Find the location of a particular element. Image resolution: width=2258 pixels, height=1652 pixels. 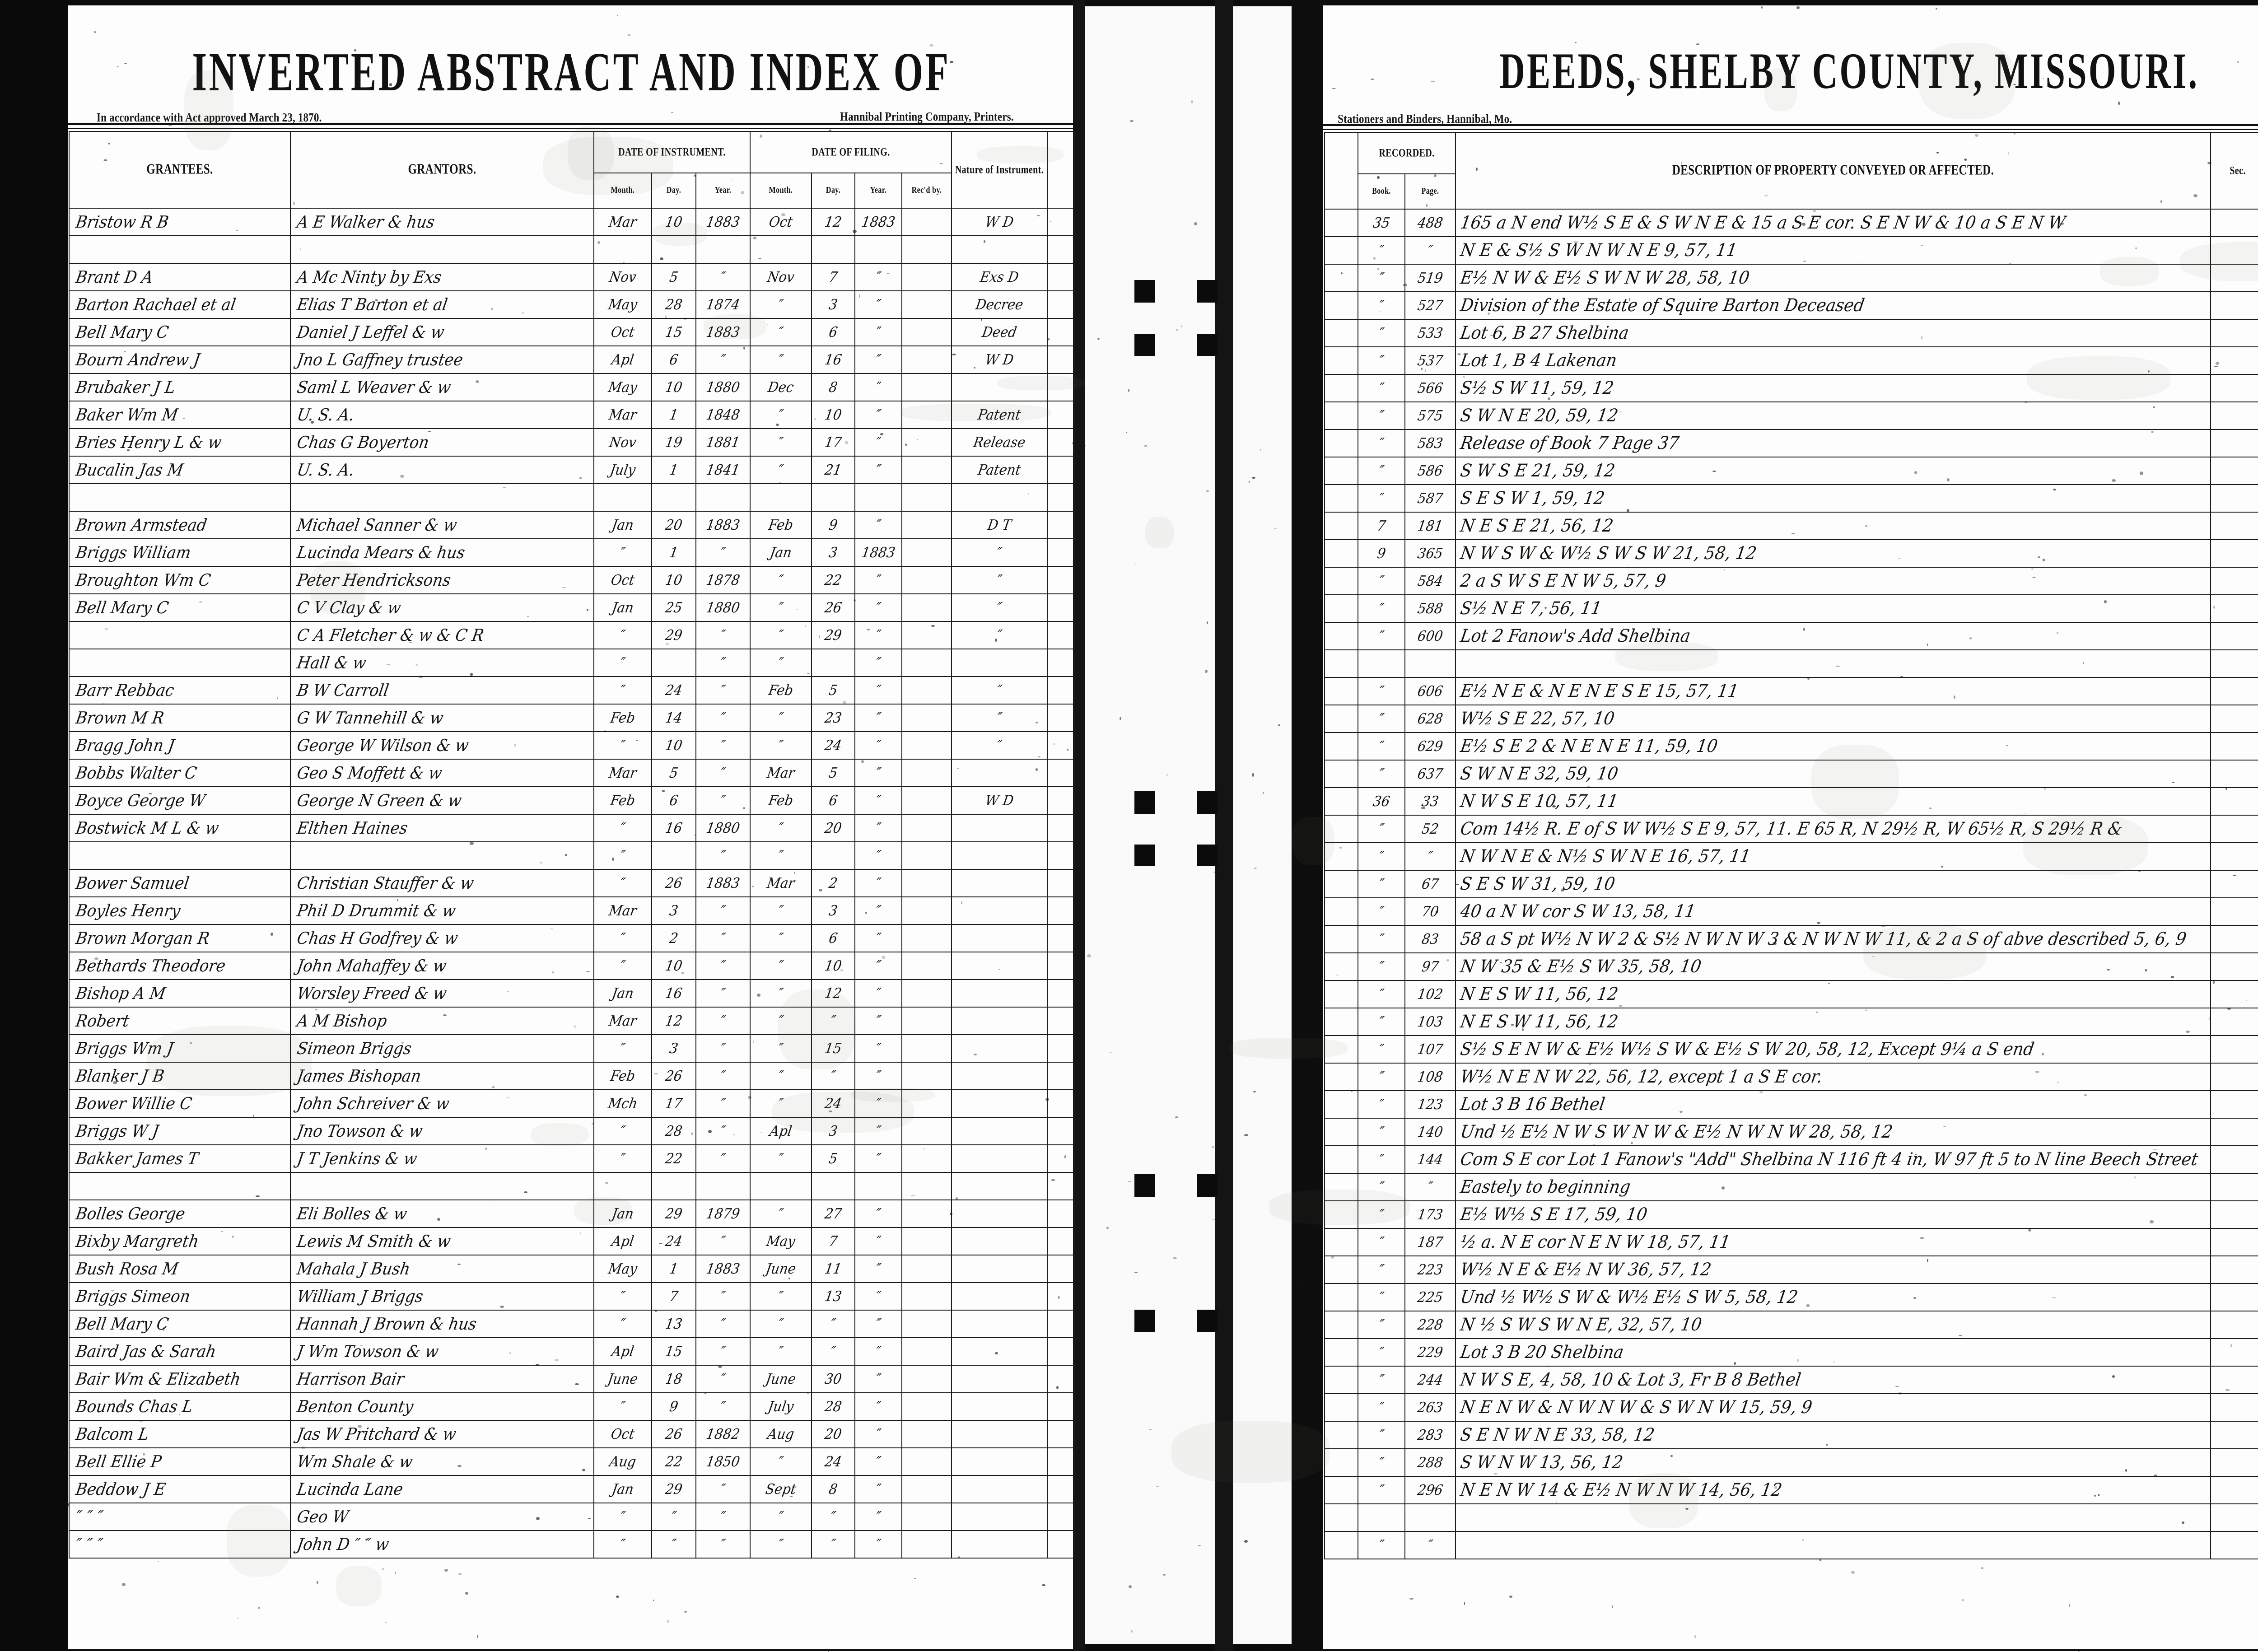

cell-page-text: 533 is located at coordinates (1430, 332).